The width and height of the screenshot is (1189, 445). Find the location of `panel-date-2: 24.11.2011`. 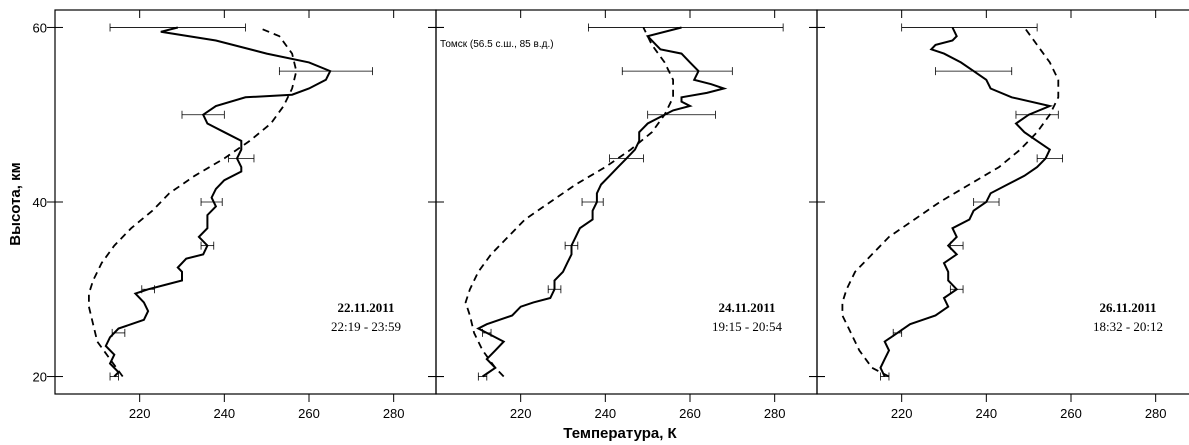

panel-date-2: 24.11.2011 is located at coordinates (746, 307).